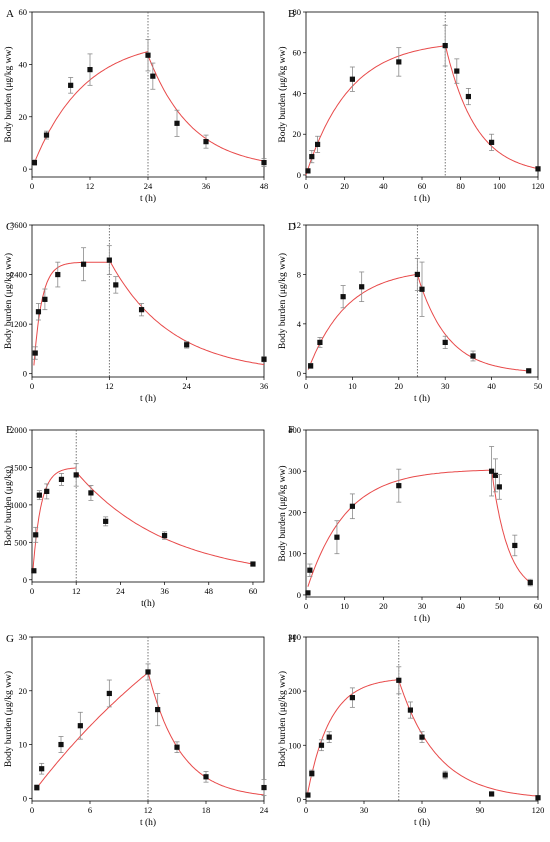 This screenshot has height=842, width=550. What do you see at coordinates (23, 637) in the screenshot?
I see `y-tick-label: 30` at bounding box center [23, 637].